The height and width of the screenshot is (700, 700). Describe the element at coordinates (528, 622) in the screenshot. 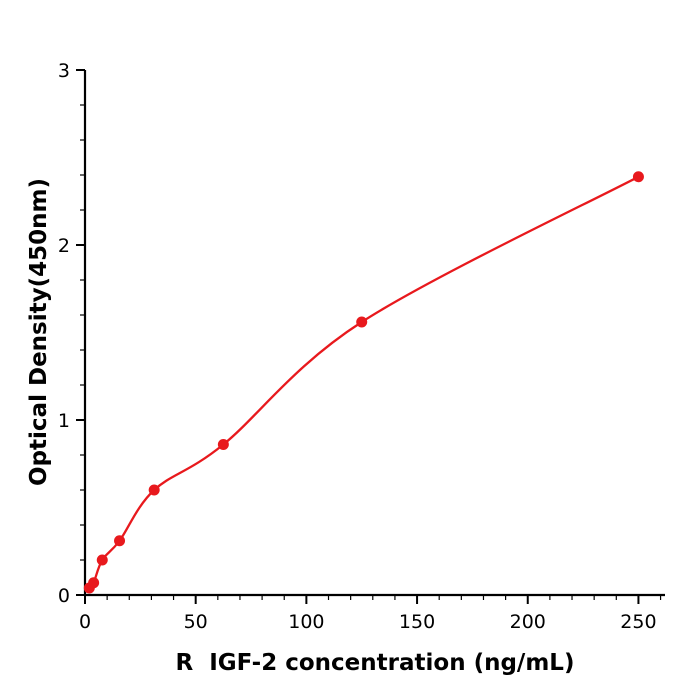

I see `x-tick-label: 200` at that location.